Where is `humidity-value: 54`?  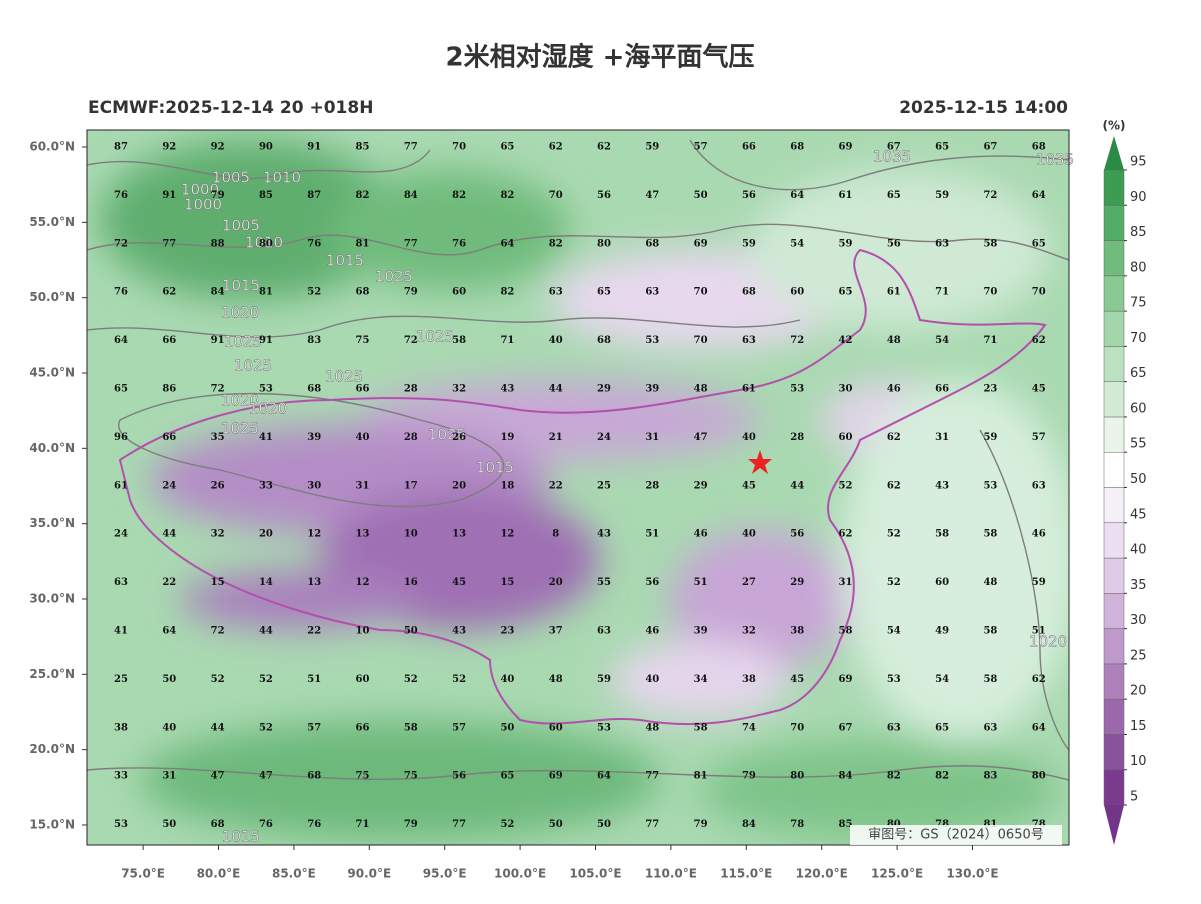 humidity-value: 54 is located at coordinates (942, 679).